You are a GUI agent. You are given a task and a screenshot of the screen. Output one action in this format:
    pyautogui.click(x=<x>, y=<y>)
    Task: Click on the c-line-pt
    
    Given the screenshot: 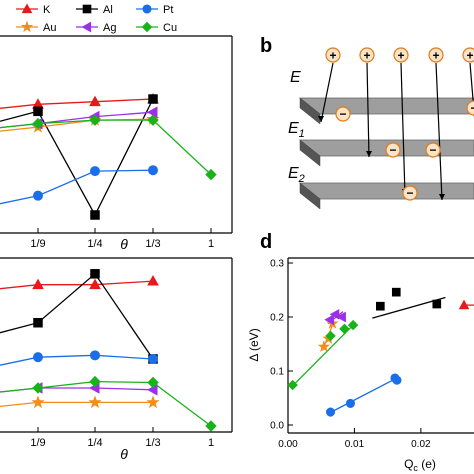 What is the action you would take?
    pyautogui.click(x=77, y=360)
    